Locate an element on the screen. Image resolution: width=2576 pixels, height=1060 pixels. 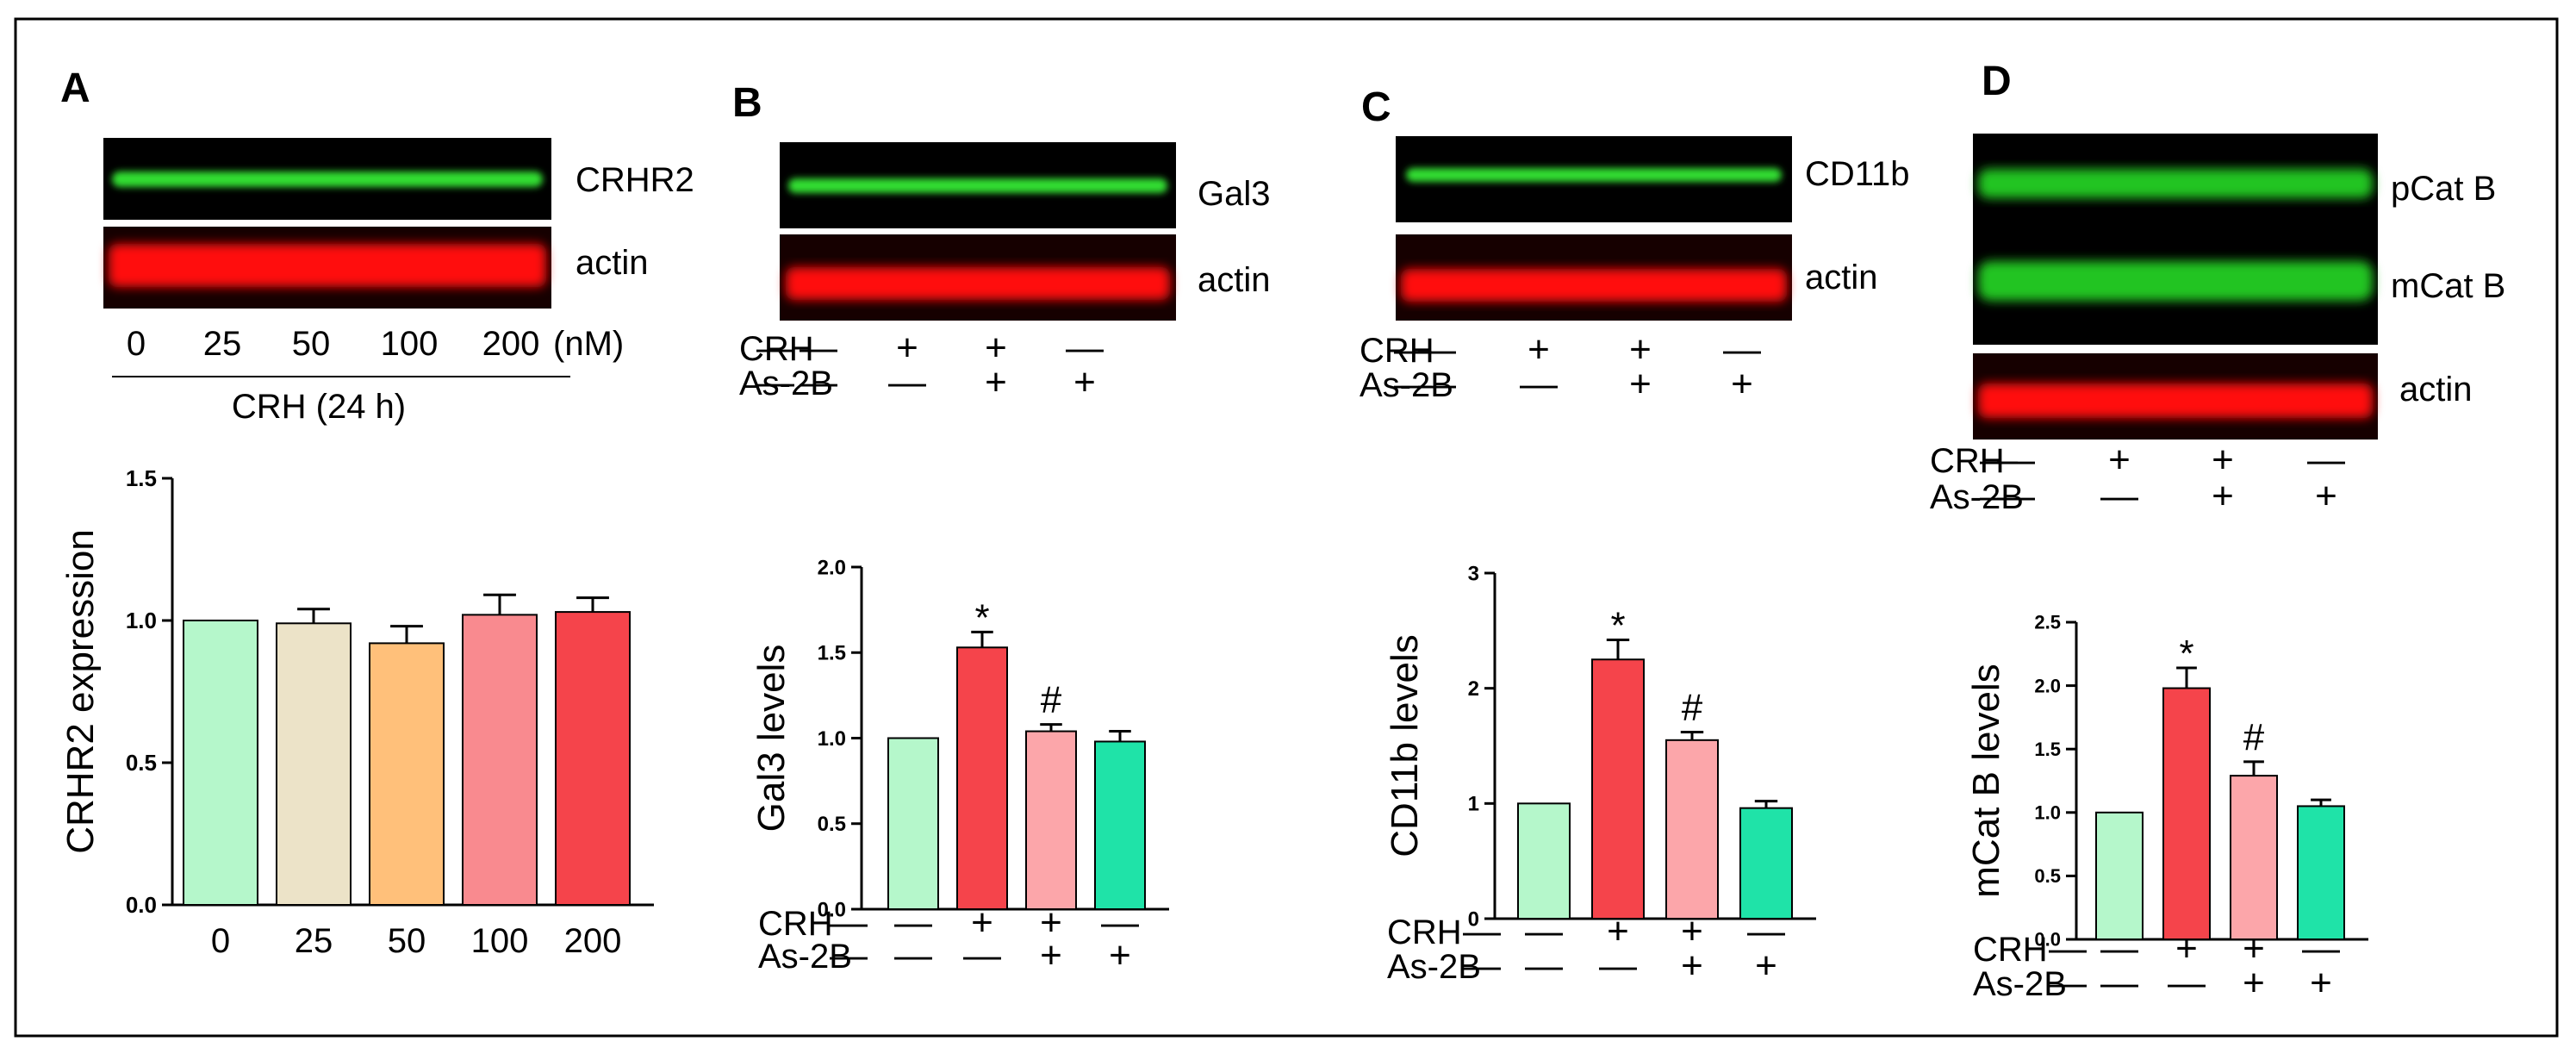
blot-a-unit: (nM) is located at coordinates (589, 344).